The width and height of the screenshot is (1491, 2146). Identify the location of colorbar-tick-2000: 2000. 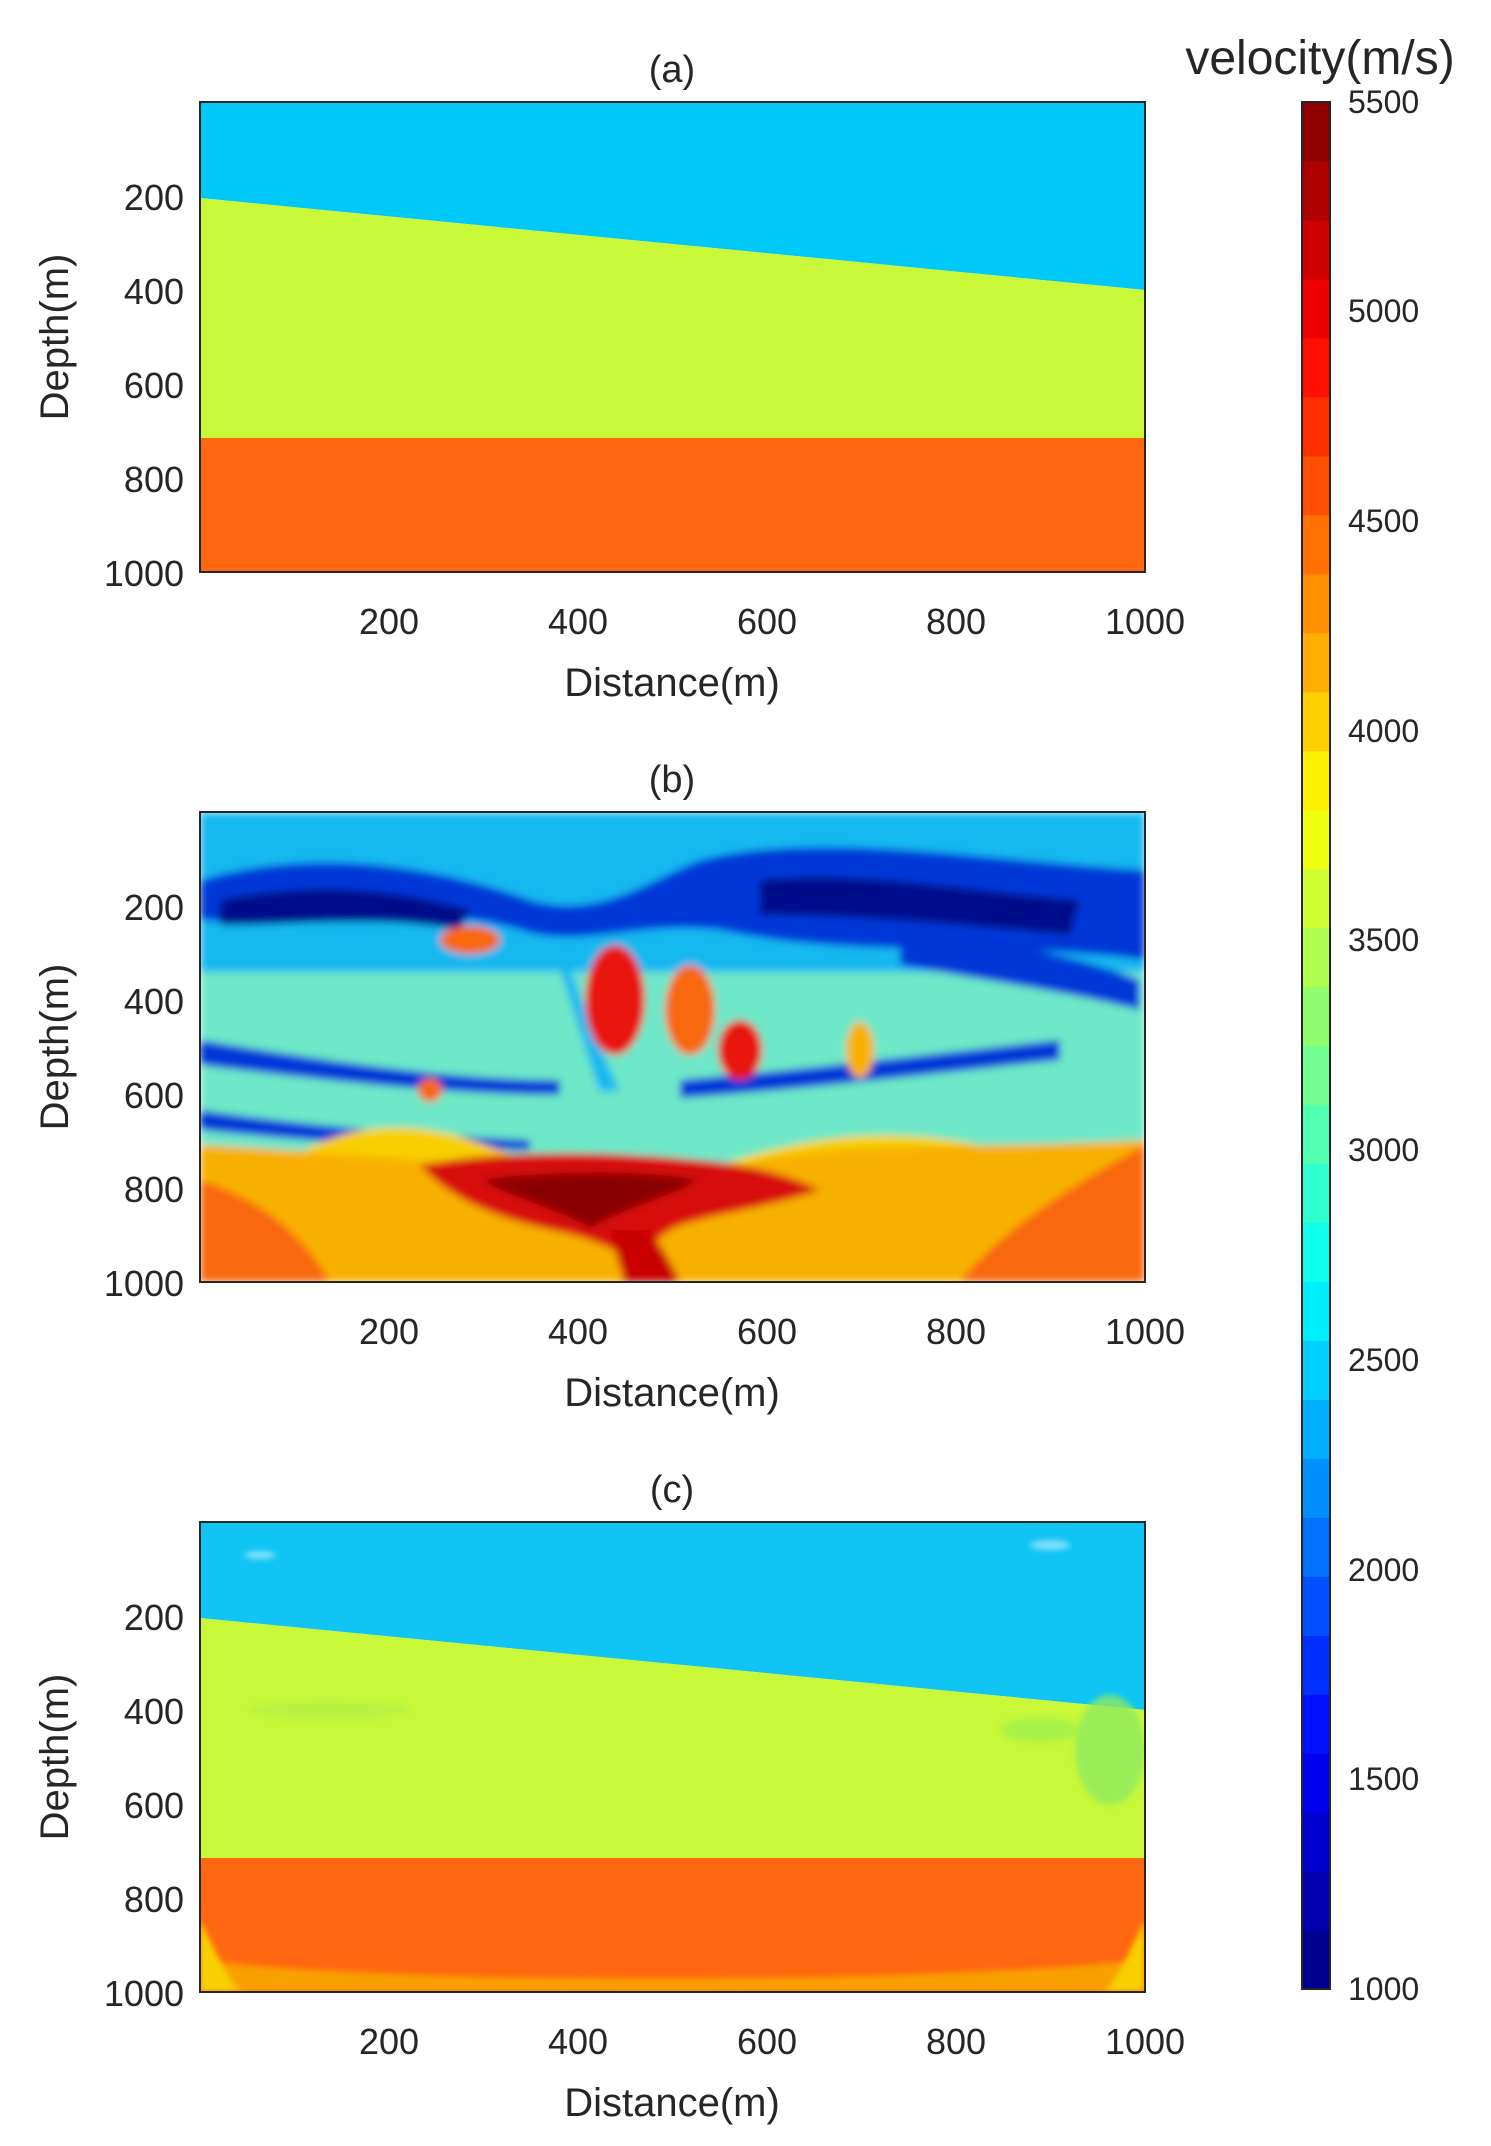
(1383, 1570).